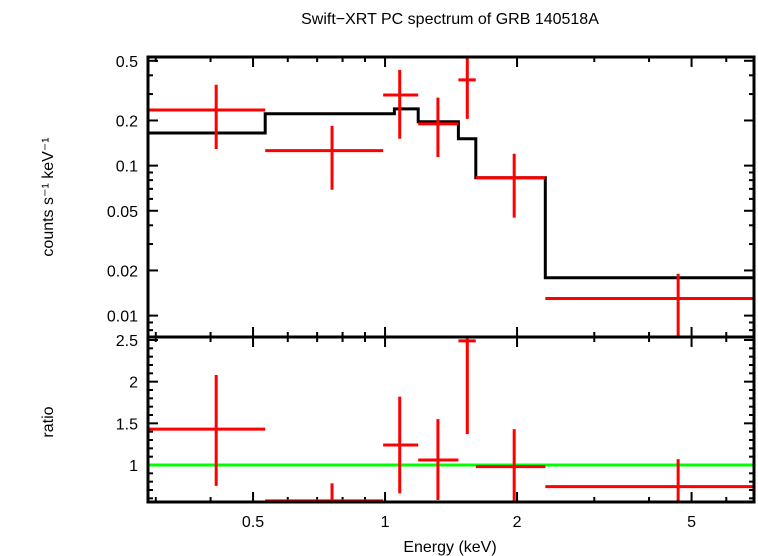 The width and height of the screenshot is (758, 556). Describe the element at coordinates (450, 19) in the screenshot. I see `chart-title: Swift−XRT PC spectrum of GRB 140518A` at that location.